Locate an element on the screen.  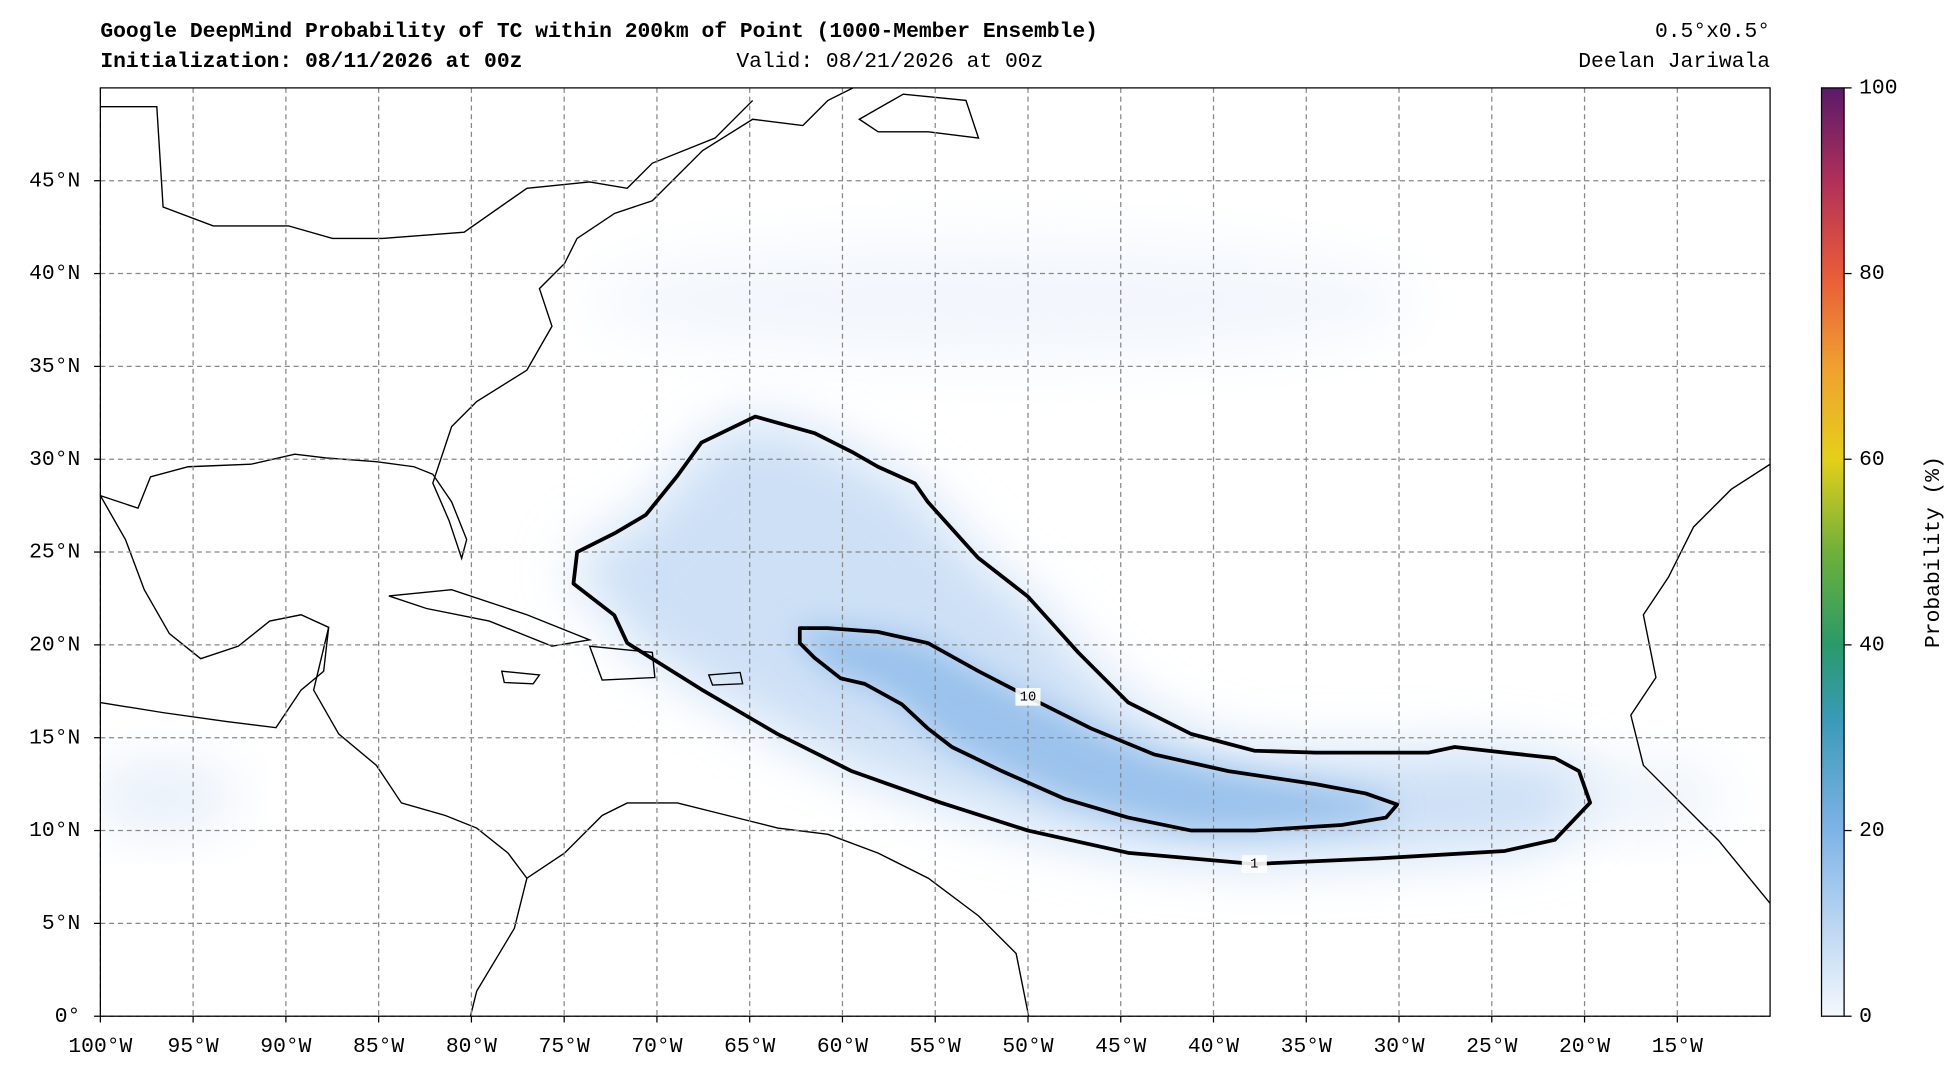
lon-tick-label: 20°W is located at coordinates (1584, 1047).